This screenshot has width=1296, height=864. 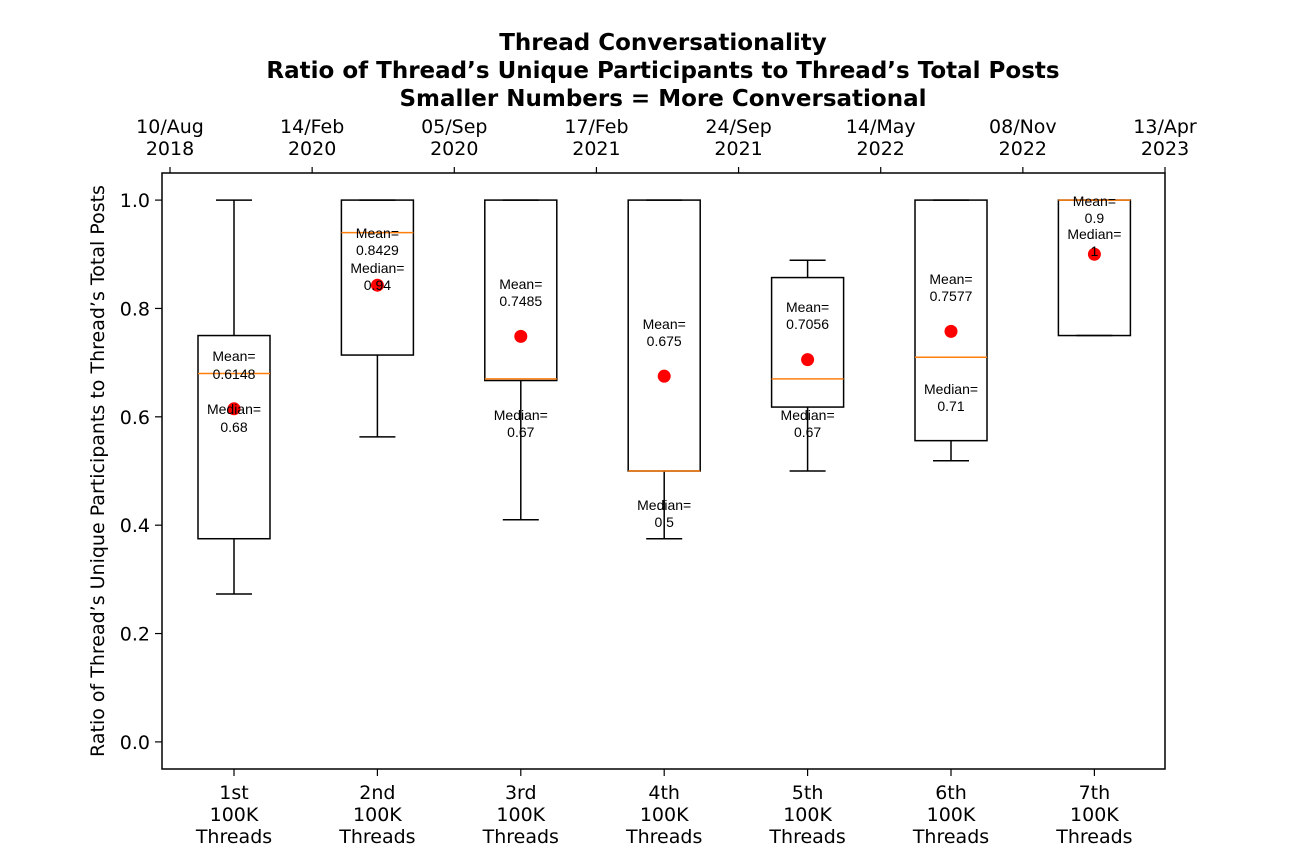 What do you see at coordinates (135, 635) in the screenshot?
I see `y-tick-label: 0.2` at bounding box center [135, 635].